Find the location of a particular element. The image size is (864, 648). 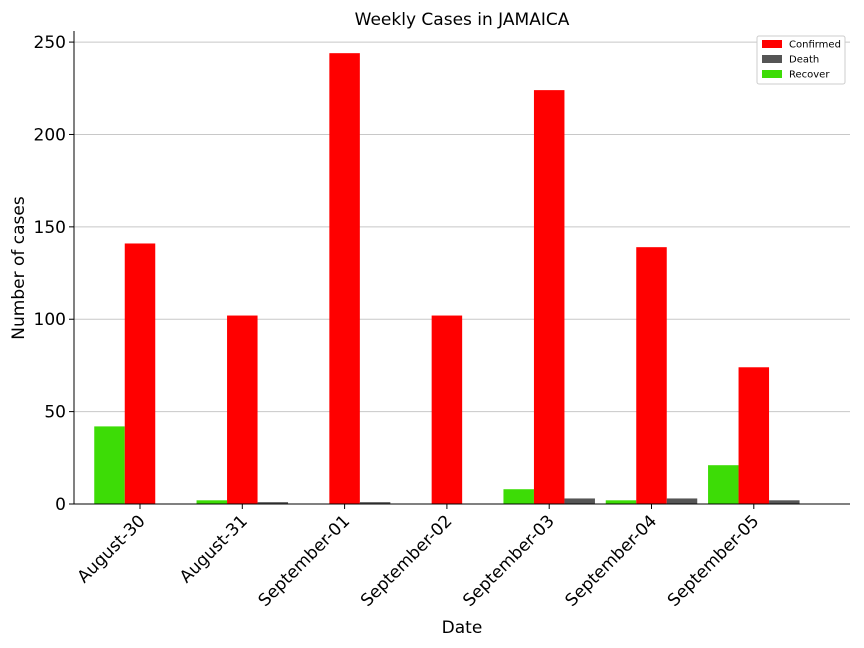

chart-title: Weekly Cases in JAMAICA is located at coordinates (462, 20).